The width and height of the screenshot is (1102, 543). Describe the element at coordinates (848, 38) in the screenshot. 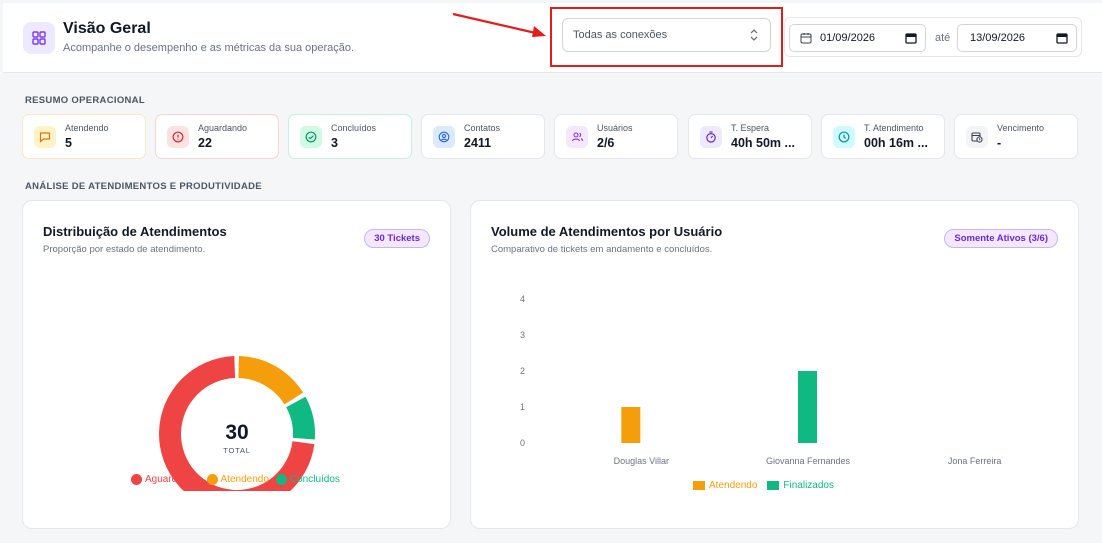

I see `date-from-value: 01/09/2026` at that location.